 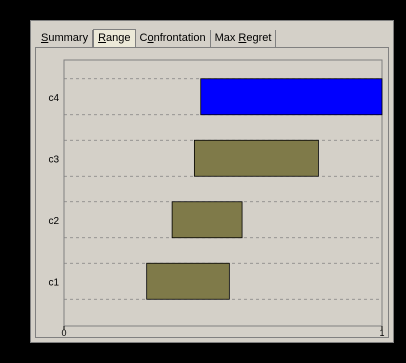 I want to click on x-tick-label-1: 1, so click(x=381, y=333).